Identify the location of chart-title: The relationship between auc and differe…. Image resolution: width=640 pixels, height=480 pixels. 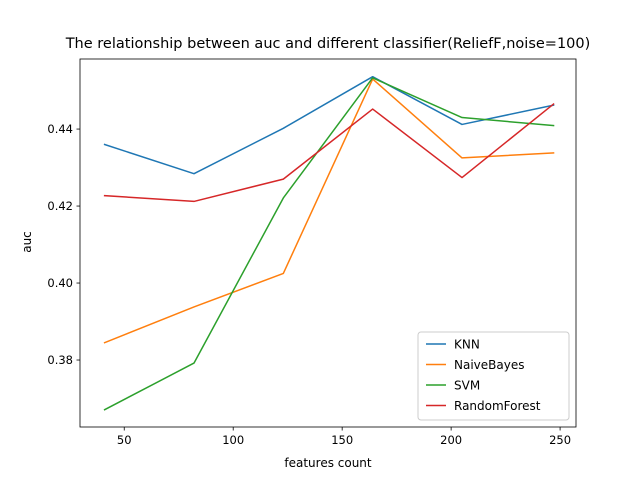
(328, 44).